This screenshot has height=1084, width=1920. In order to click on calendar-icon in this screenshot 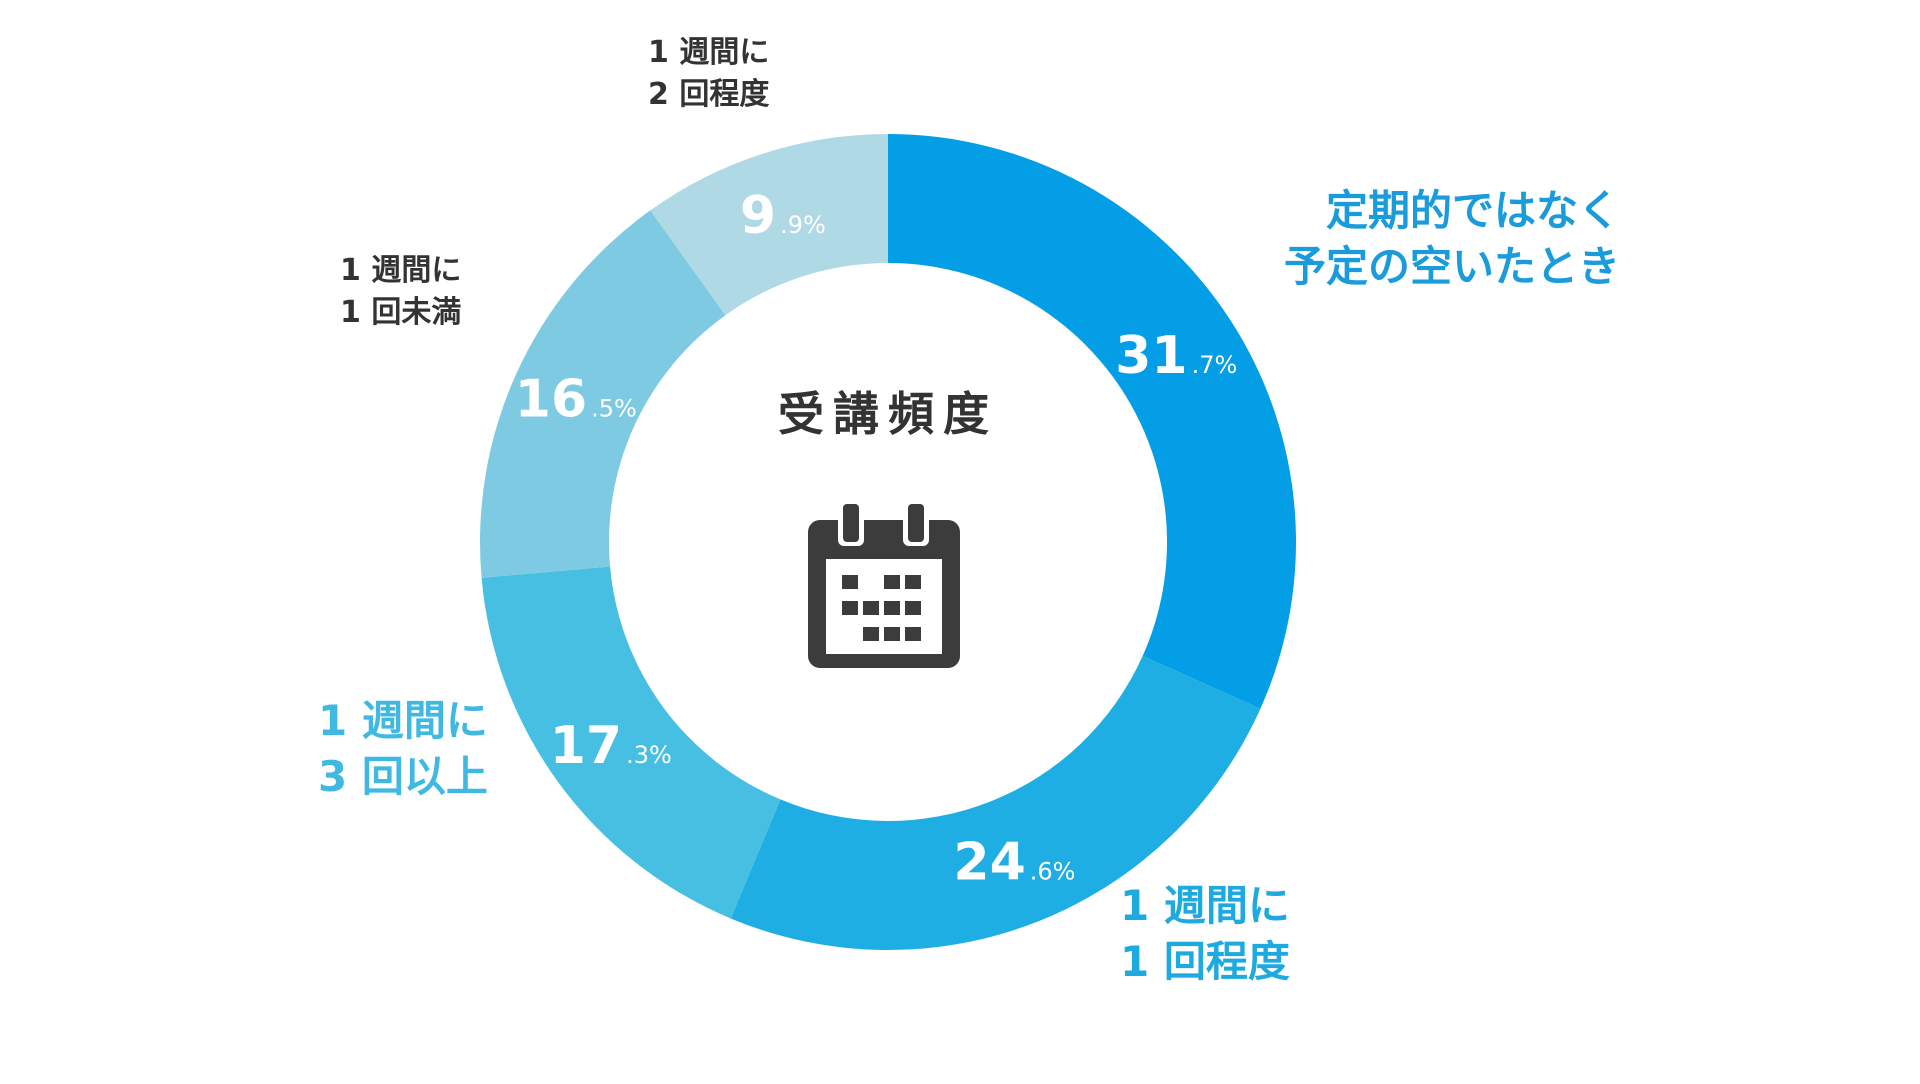, I will do `click(884, 584)`.